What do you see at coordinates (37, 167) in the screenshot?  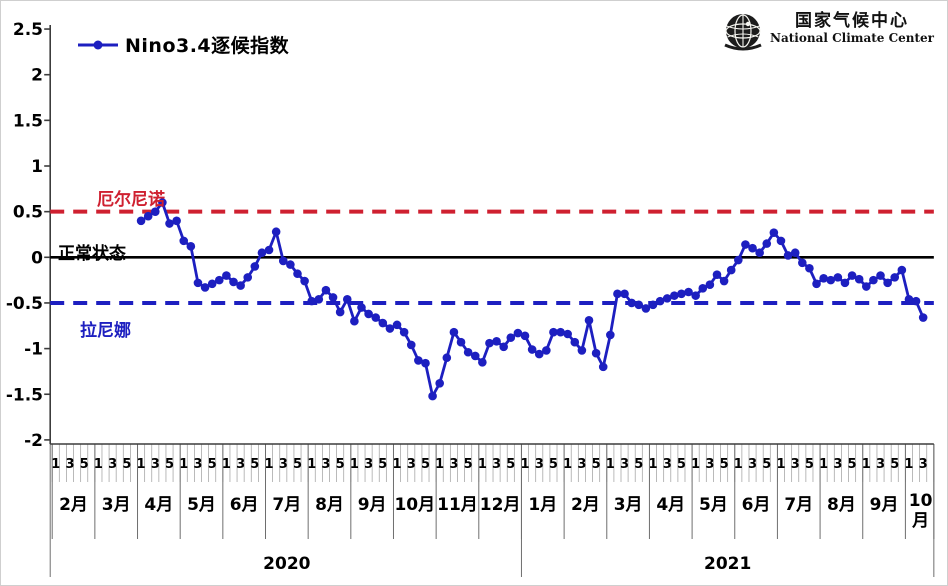 I see `y-tick-label: 1` at bounding box center [37, 167].